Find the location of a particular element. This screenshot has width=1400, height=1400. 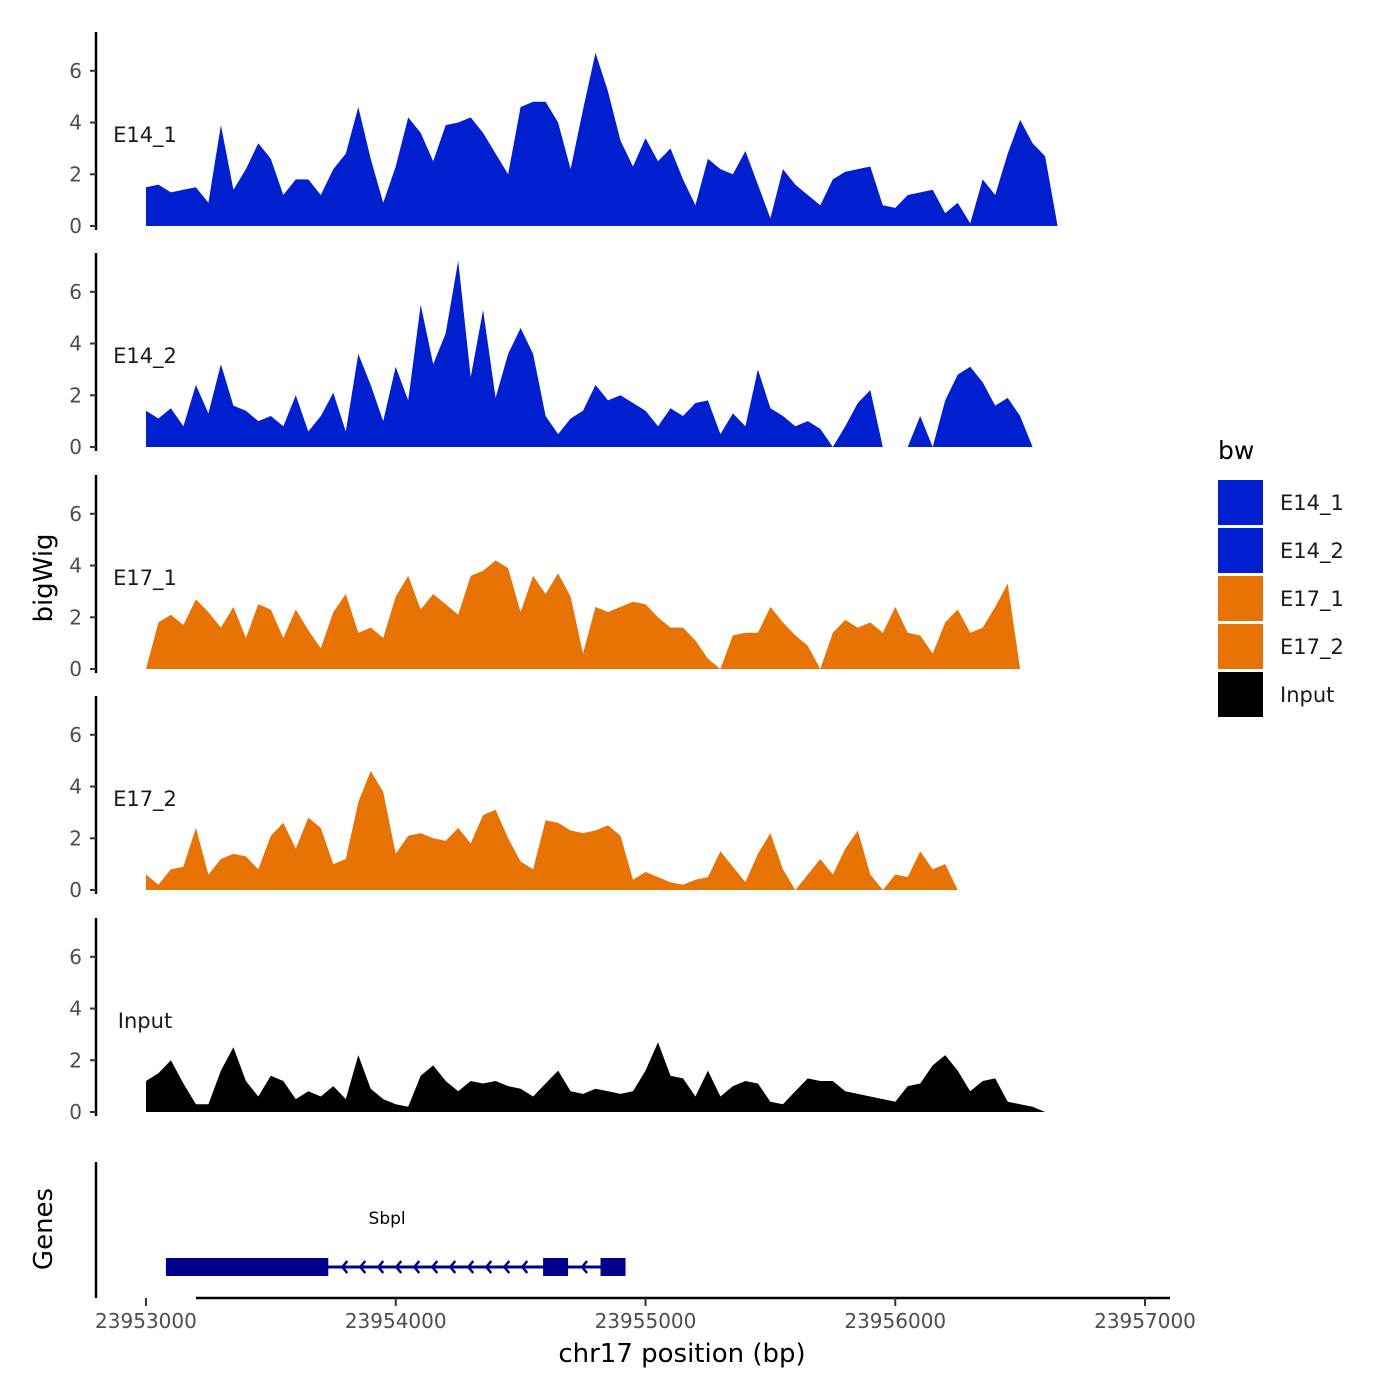

track-label-E17_1: E17_1 is located at coordinates (145, 578).